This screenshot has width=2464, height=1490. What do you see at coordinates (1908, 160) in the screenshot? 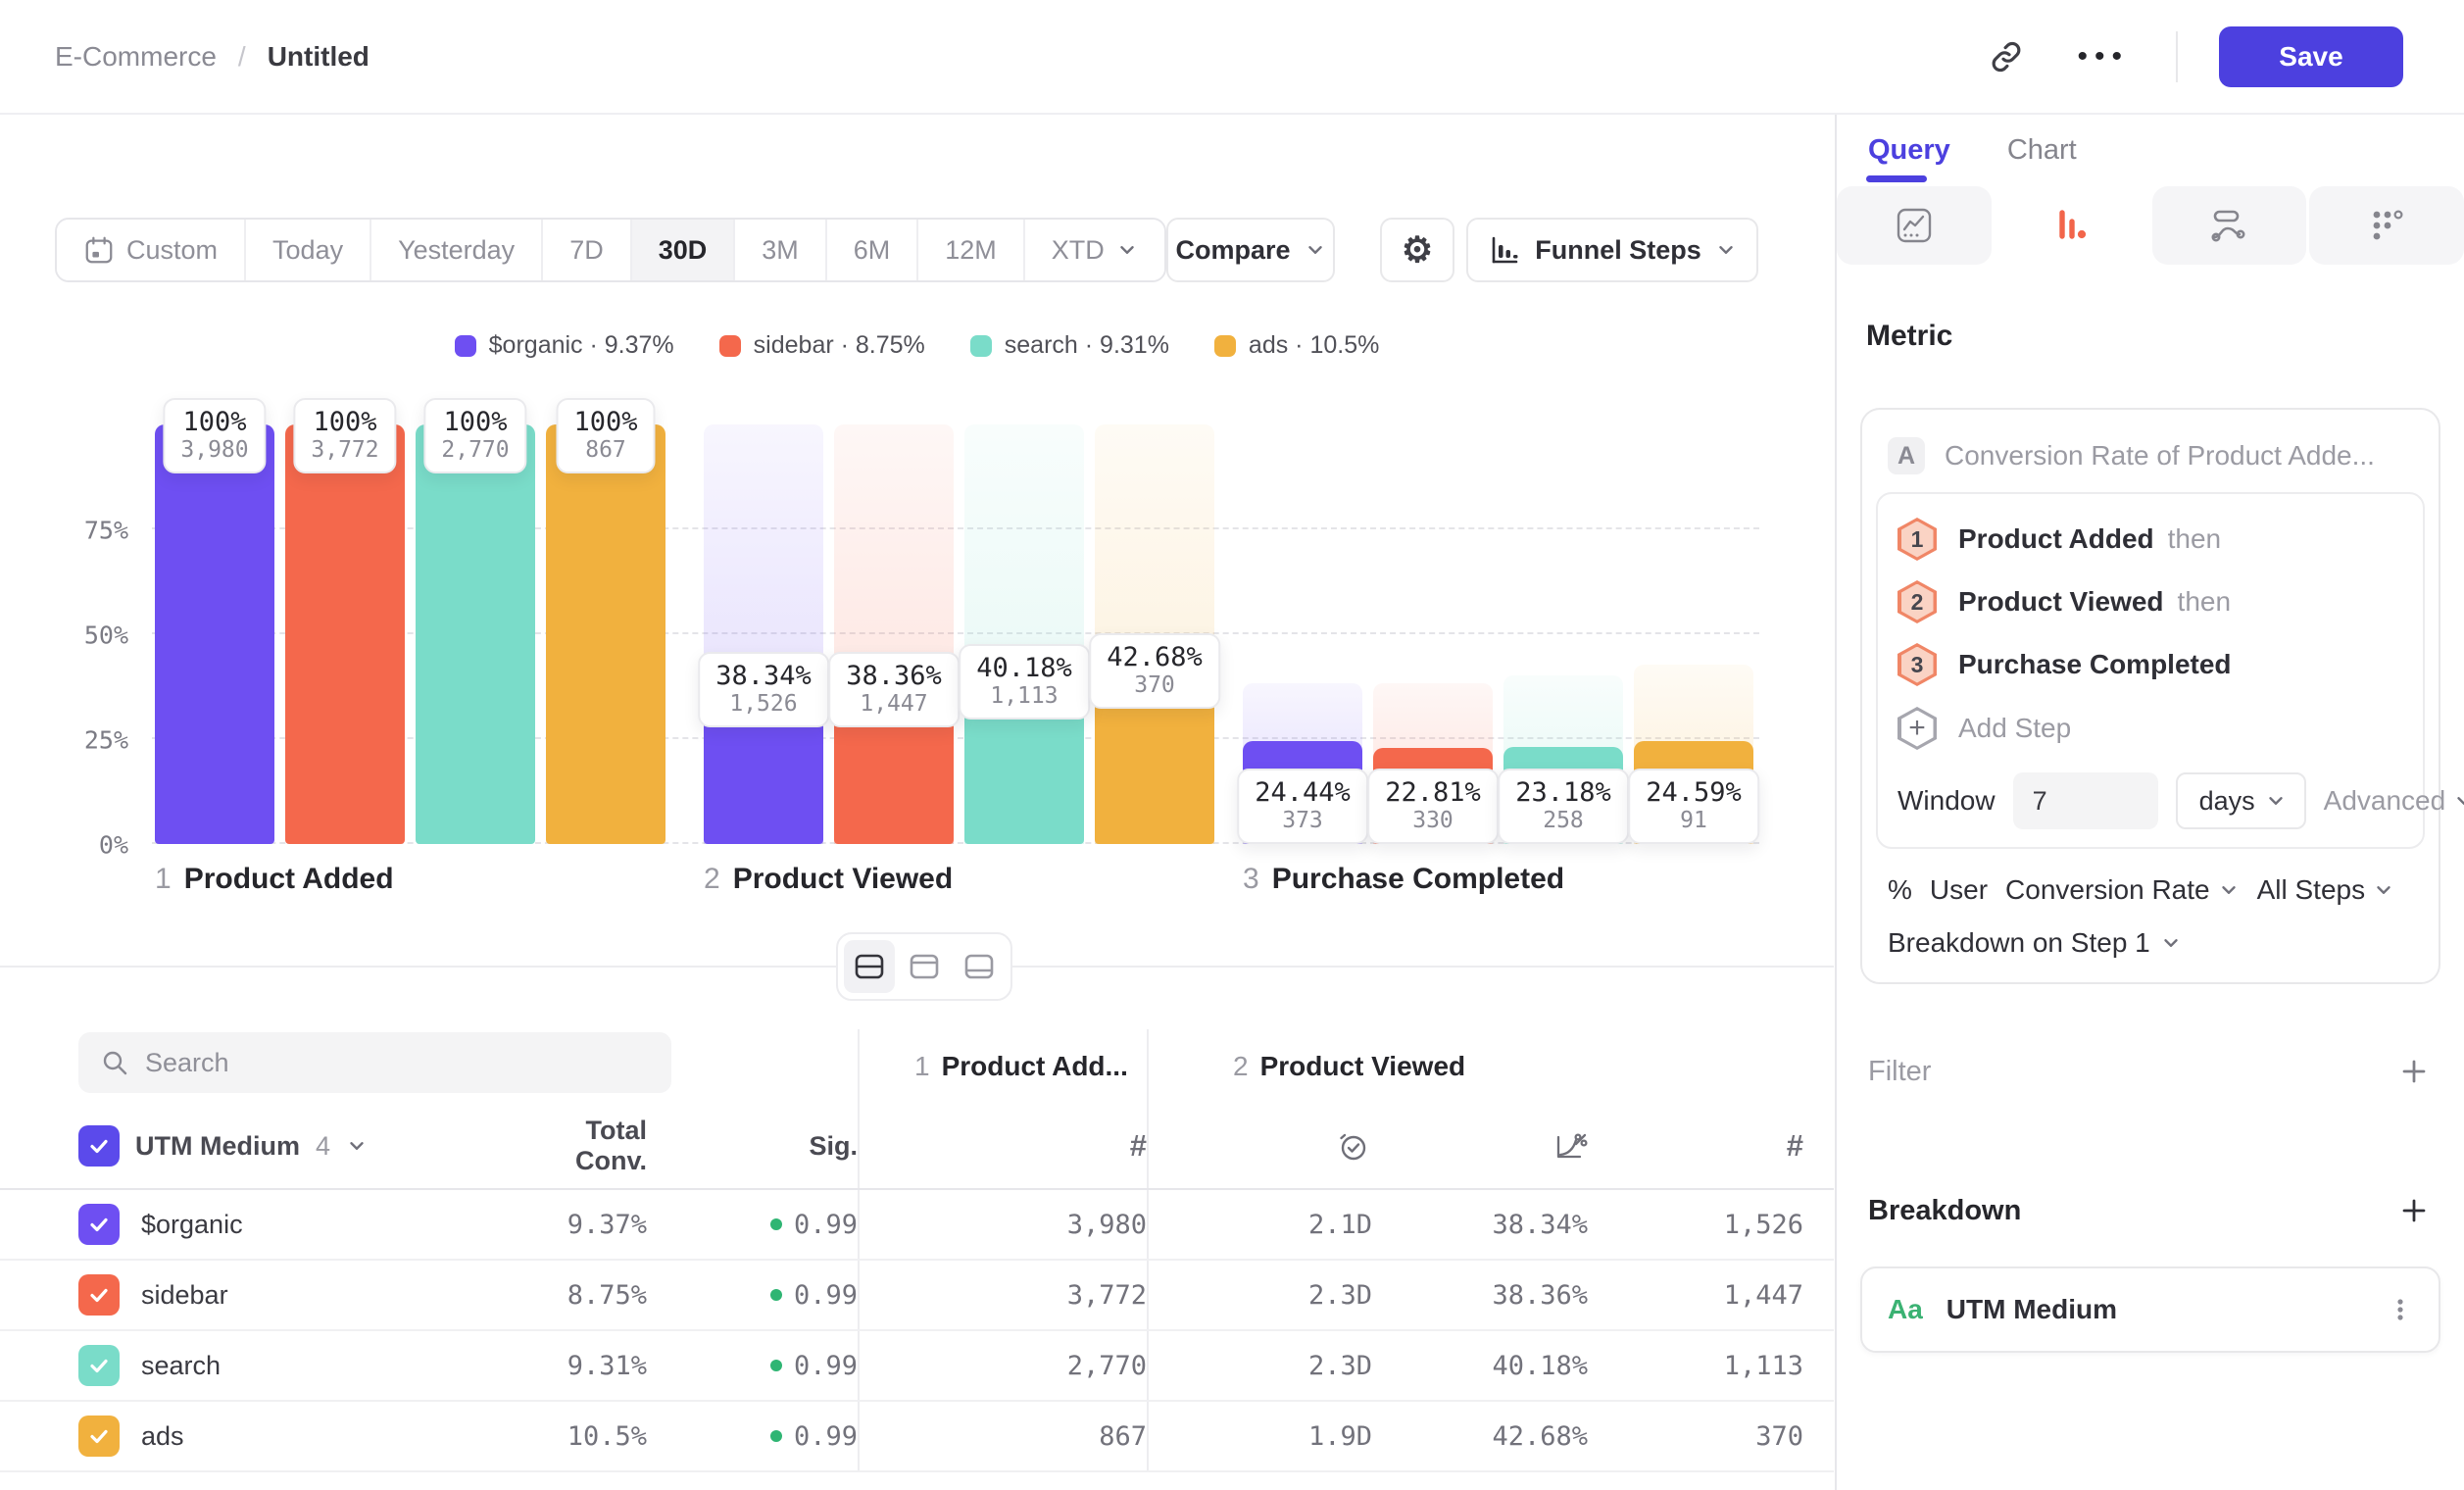
I see `tab-query: Query` at bounding box center [1908, 160].